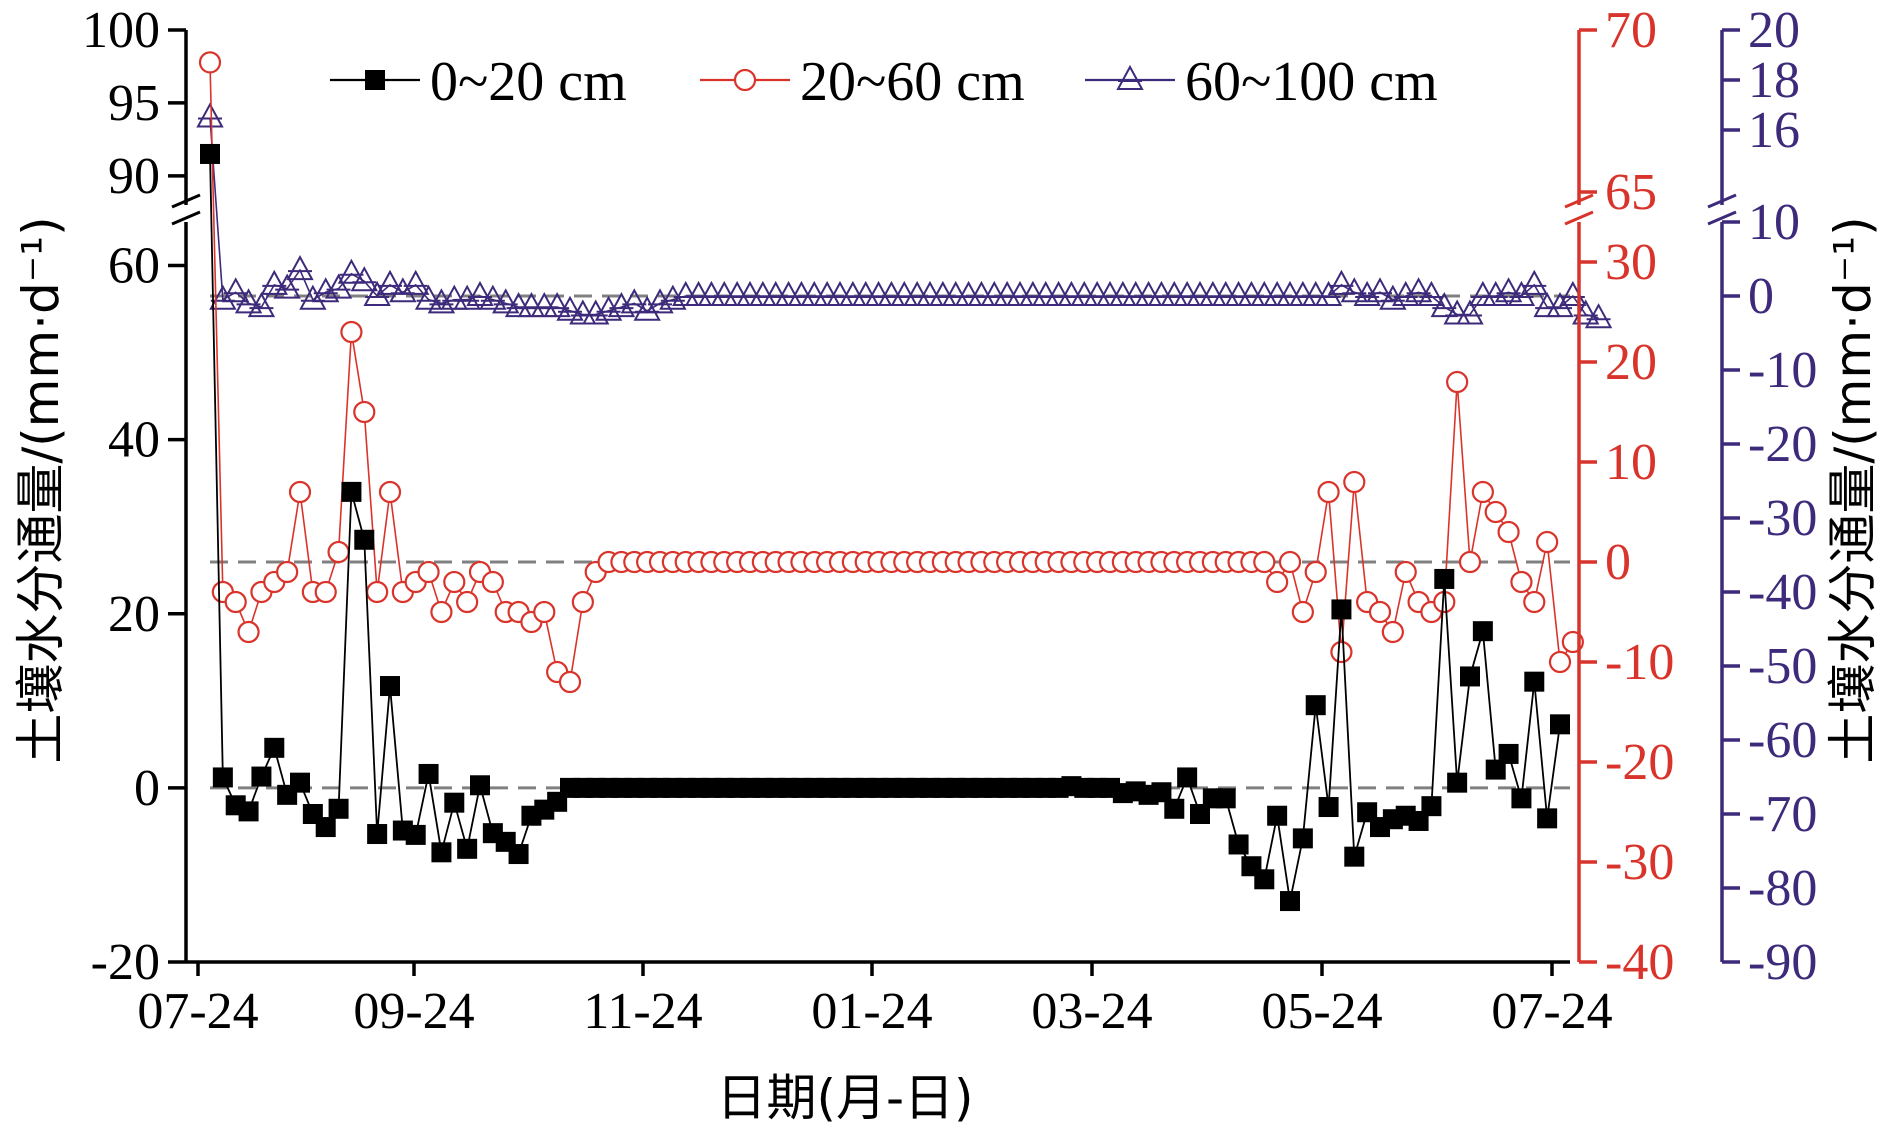  I want to click on right2-tick-label: -90, so click(1782, 962).